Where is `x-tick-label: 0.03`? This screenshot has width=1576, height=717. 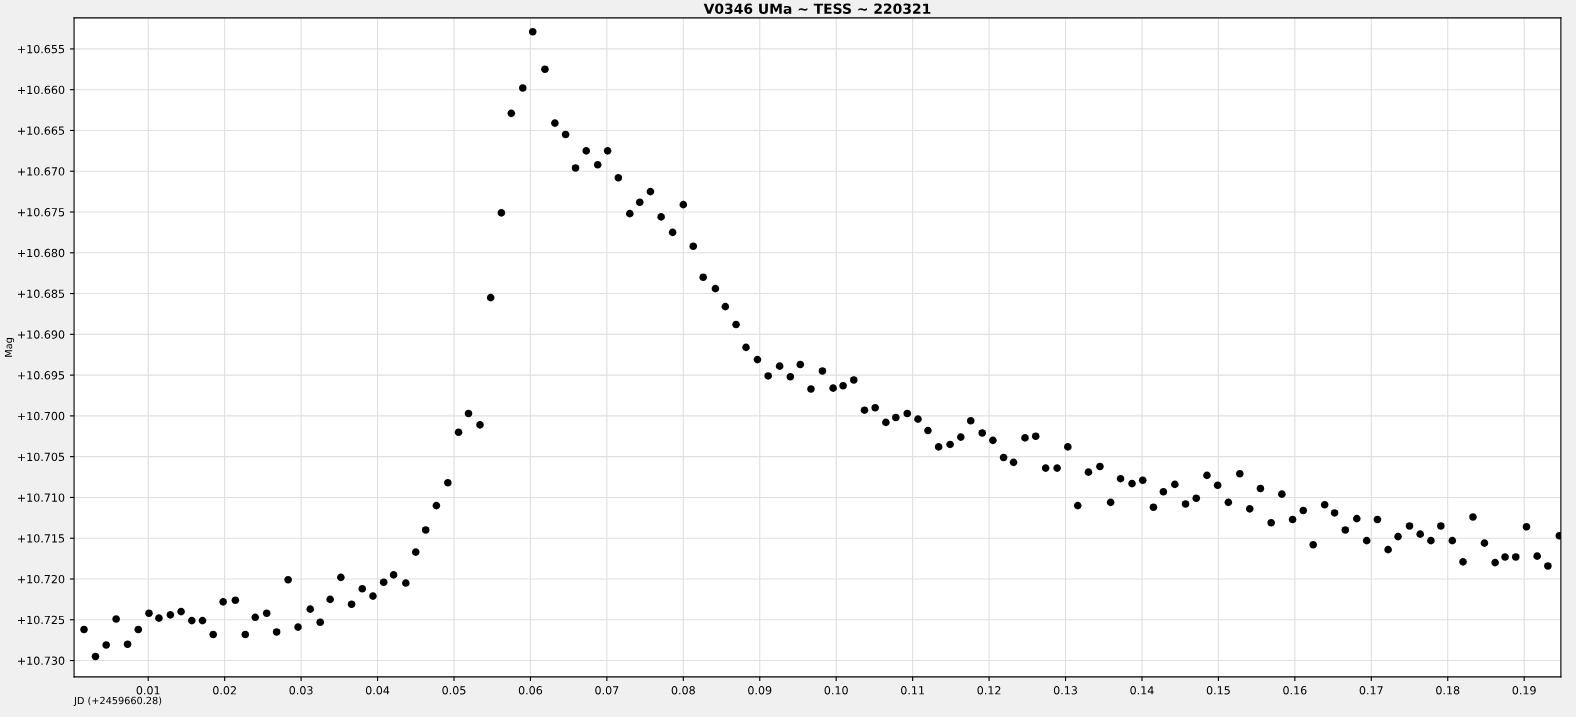
x-tick-label: 0.03 is located at coordinates (301, 690).